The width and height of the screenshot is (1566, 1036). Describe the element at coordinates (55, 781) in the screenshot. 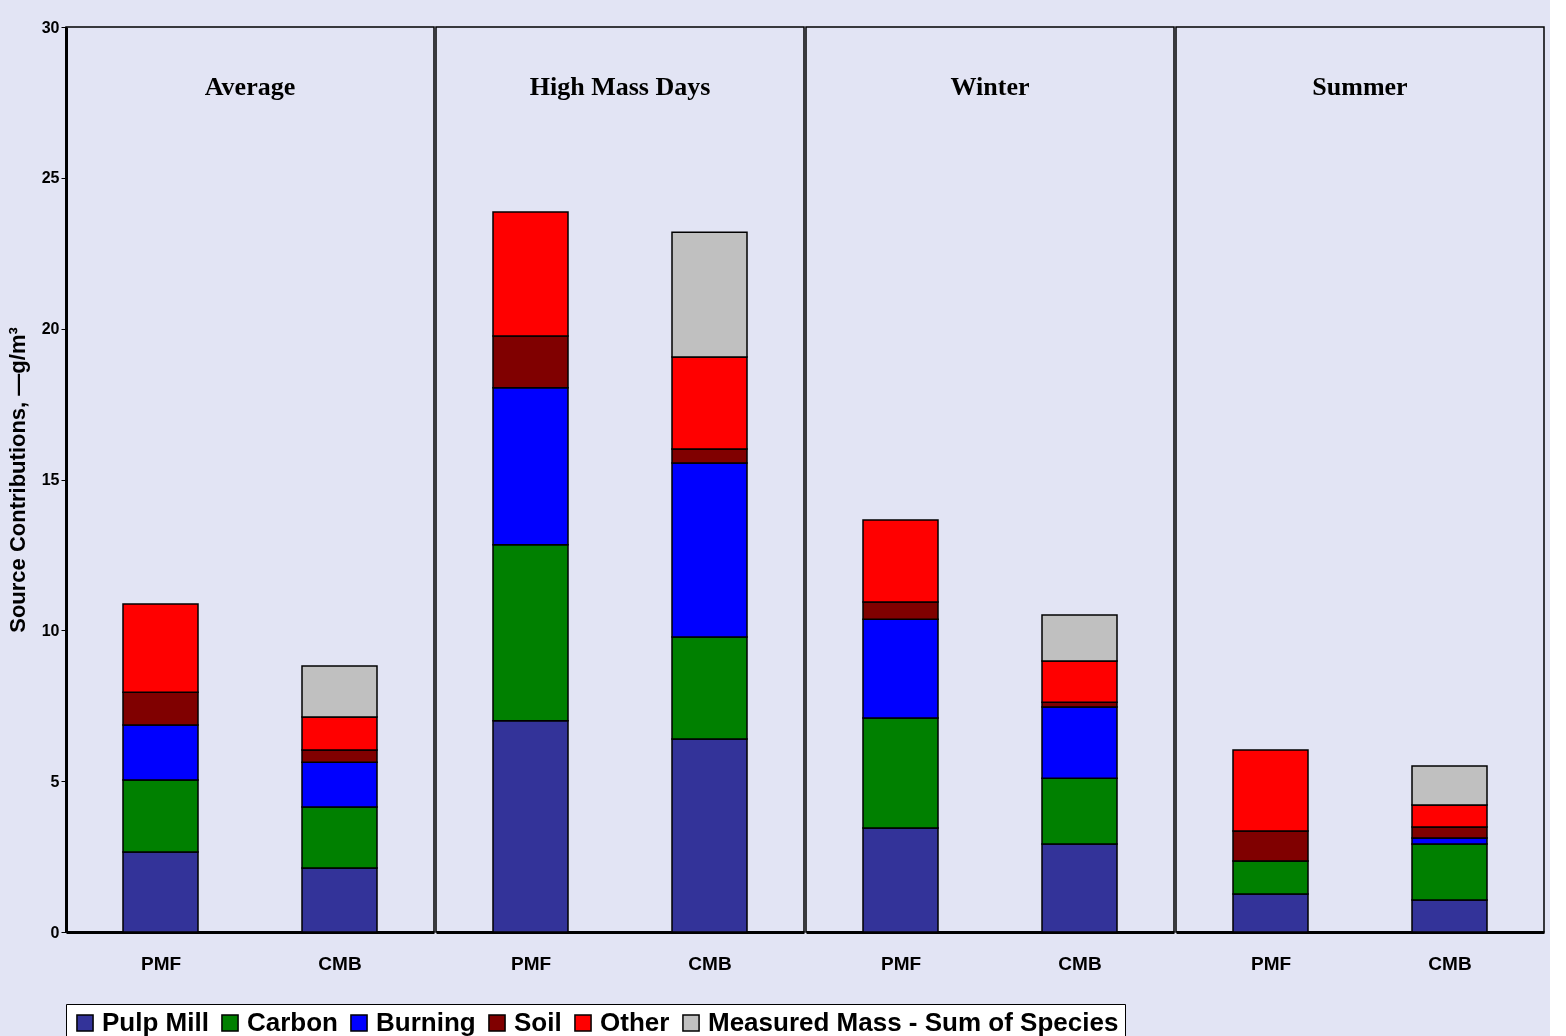

I see `y-tick-label: 5` at that location.